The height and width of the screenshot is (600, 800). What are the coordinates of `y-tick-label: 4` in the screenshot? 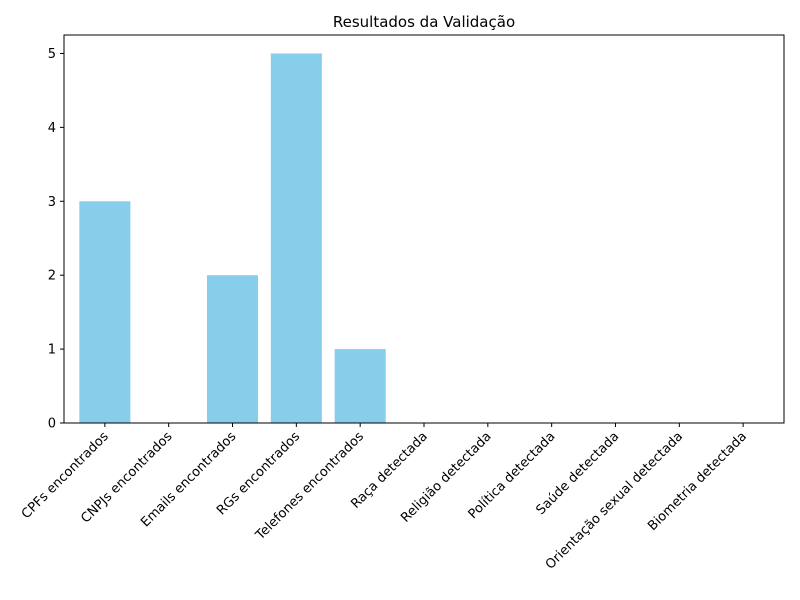 It's located at (52, 128).